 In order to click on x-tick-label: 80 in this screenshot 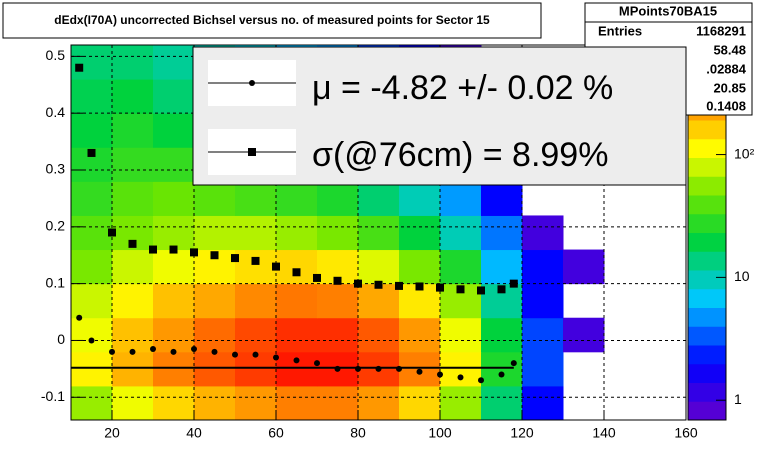, I will do `click(358, 433)`.